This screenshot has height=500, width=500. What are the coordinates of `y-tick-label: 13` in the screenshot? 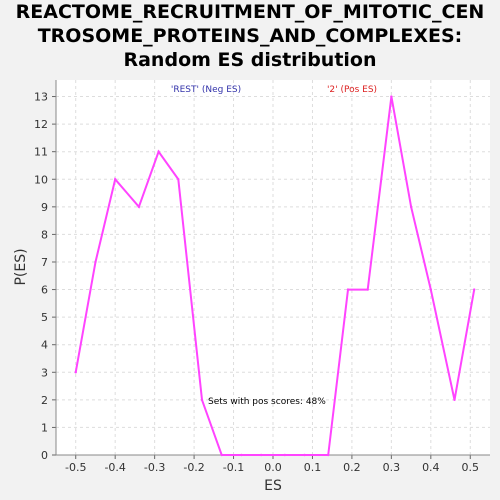 It's located at (41, 97).